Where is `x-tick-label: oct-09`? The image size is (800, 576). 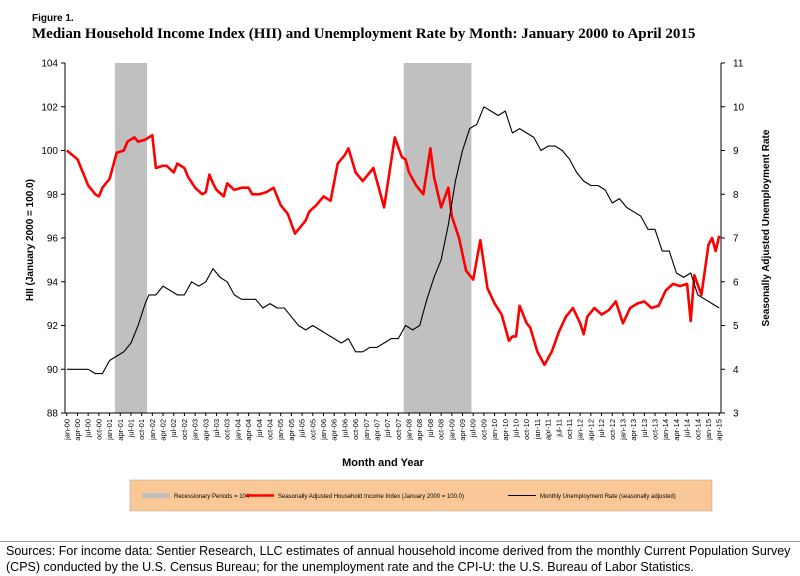
x-tick-label: oct-09 is located at coordinates (483, 429).